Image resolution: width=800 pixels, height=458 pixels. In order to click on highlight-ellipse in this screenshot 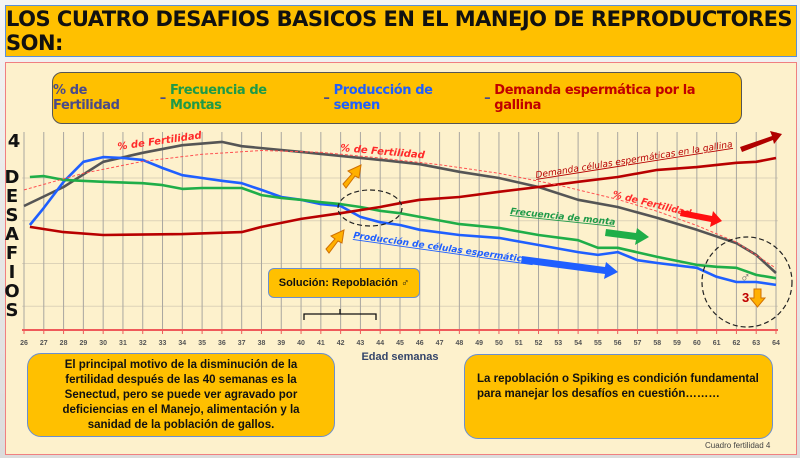, I will do `click(370, 208)`.